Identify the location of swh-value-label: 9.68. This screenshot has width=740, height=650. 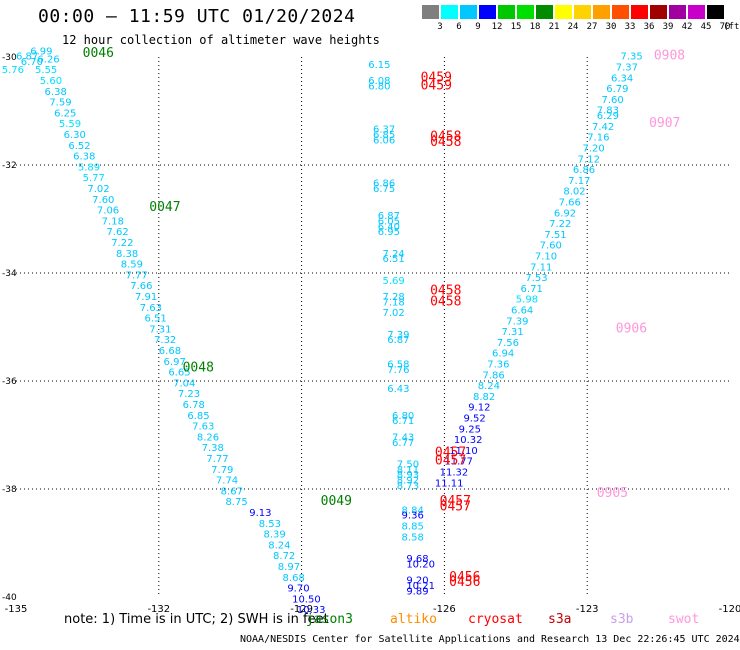
(417, 559).